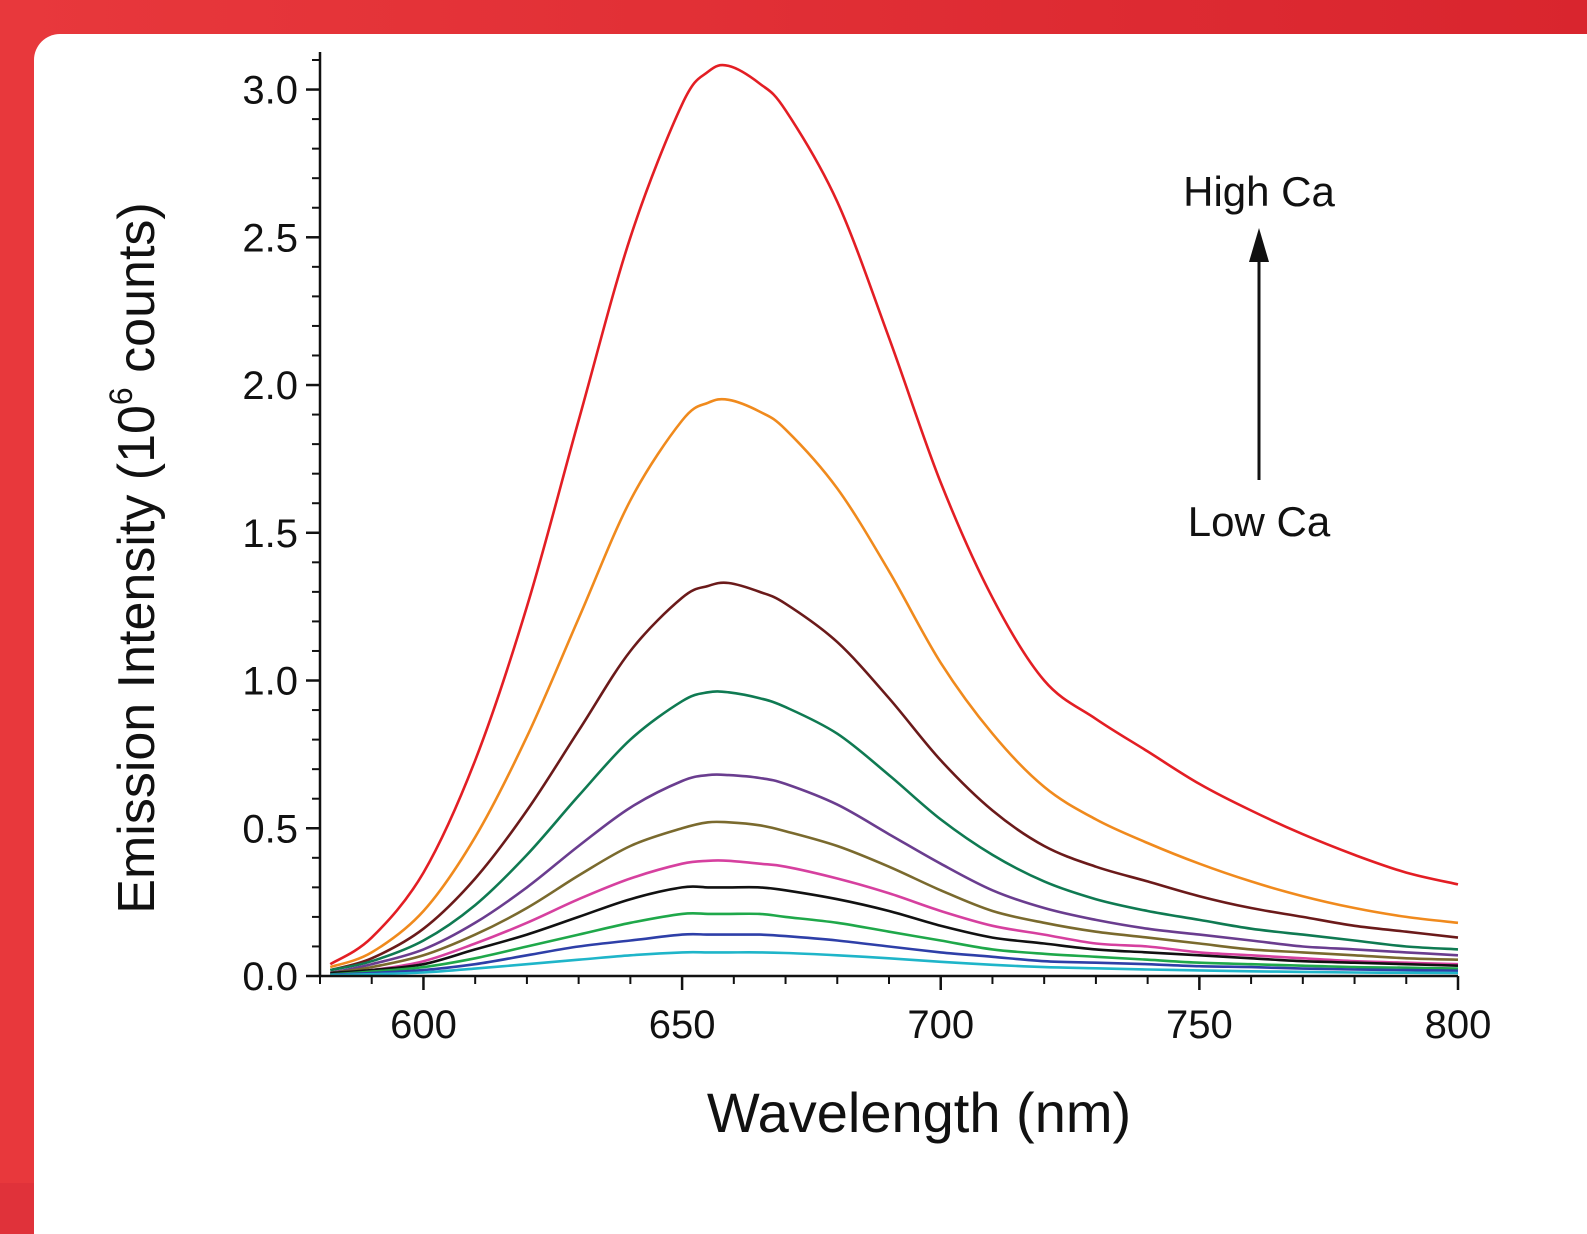 This screenshot has width=1587, height=1234. I want to click on high-ca-annotation: High Ca, so click(1259, 191).